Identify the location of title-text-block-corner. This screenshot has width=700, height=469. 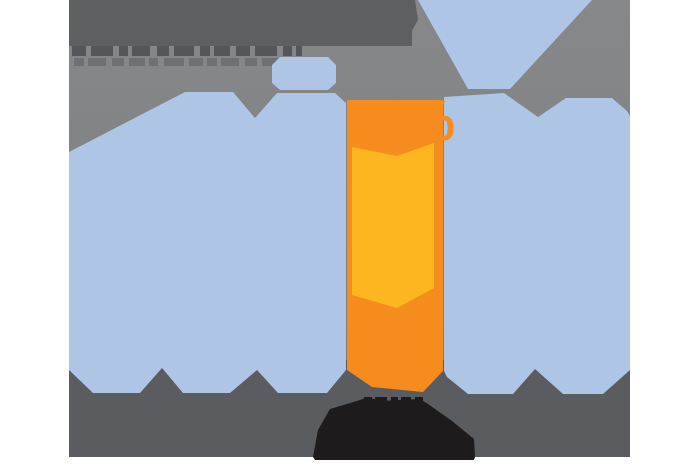
(406, 19).